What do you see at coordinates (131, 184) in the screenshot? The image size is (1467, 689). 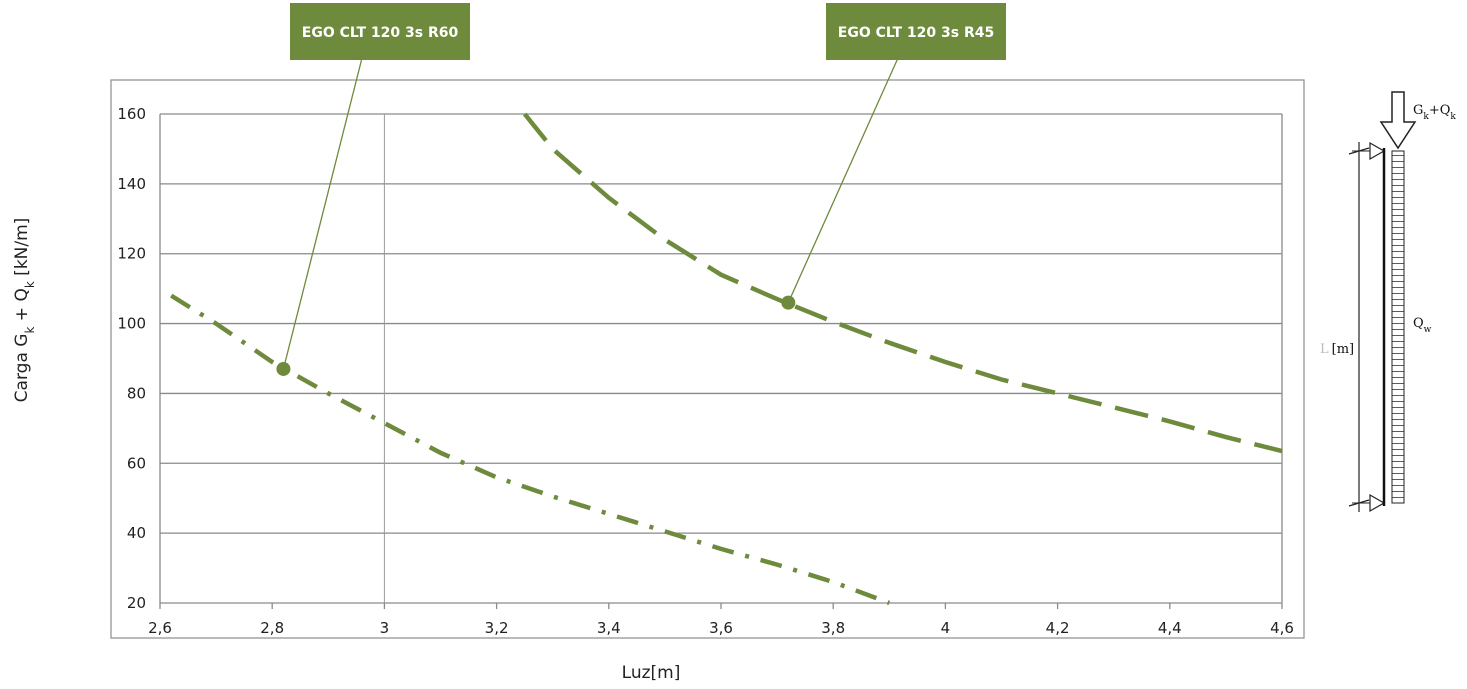 I see `y-tick-label: 140` at bounding box center [131, 184].